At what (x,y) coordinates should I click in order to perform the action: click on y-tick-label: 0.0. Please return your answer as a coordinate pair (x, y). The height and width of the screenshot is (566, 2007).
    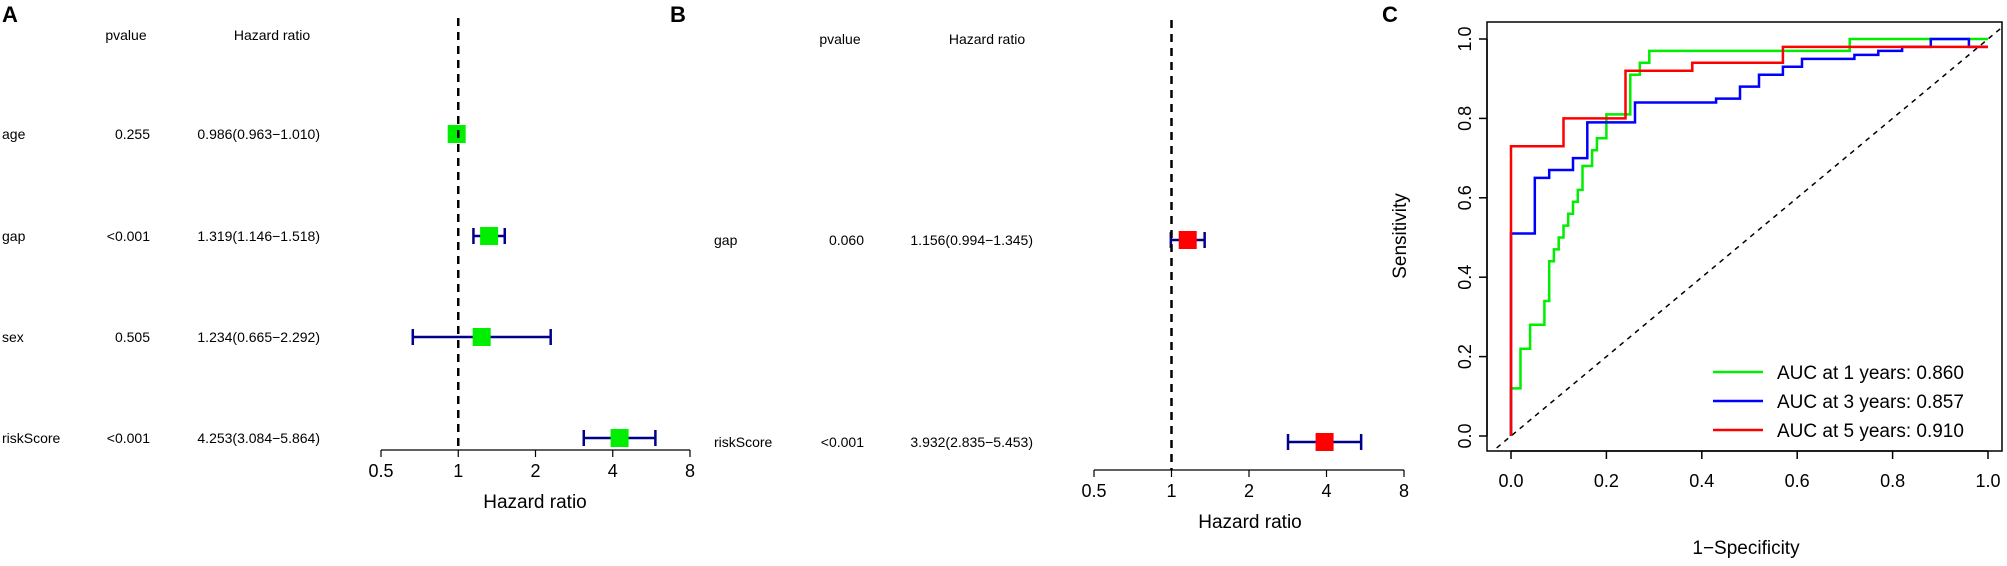
    Looking at the image, I should click on (1465, 435).